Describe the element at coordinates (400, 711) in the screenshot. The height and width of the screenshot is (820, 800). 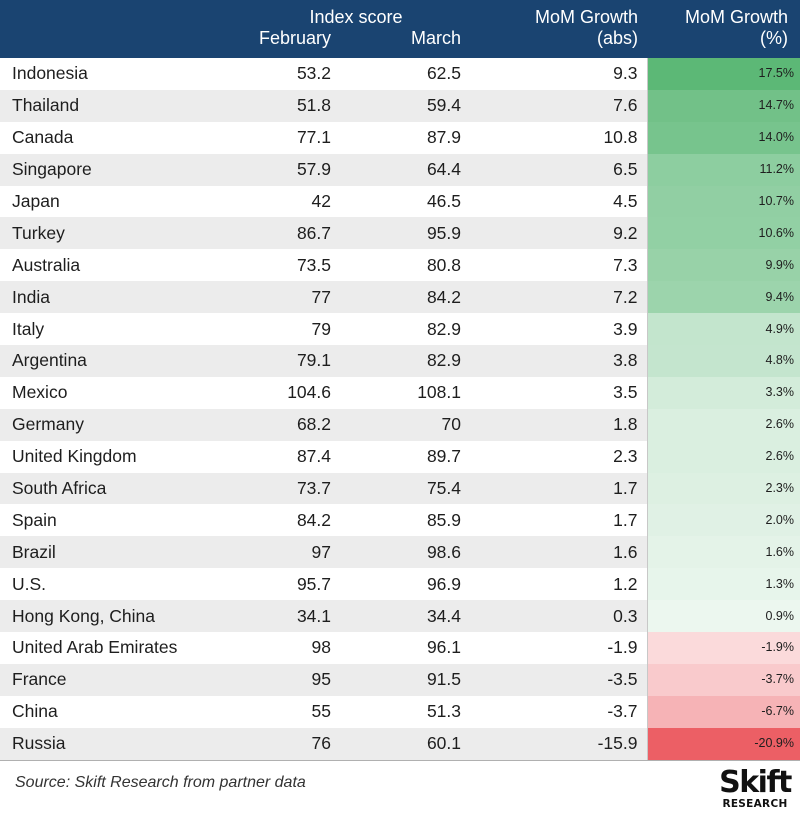
I see `table-row: China 55 51.3 -3.7 -6.7%` at that location.